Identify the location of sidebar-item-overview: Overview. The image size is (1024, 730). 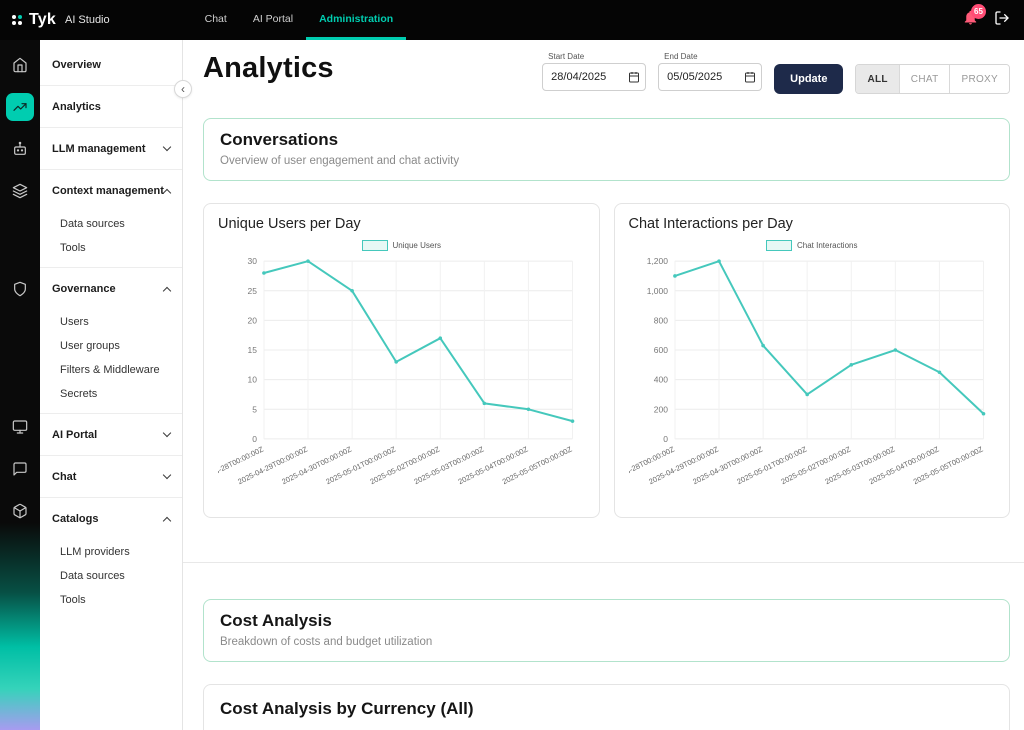
(111, 65).